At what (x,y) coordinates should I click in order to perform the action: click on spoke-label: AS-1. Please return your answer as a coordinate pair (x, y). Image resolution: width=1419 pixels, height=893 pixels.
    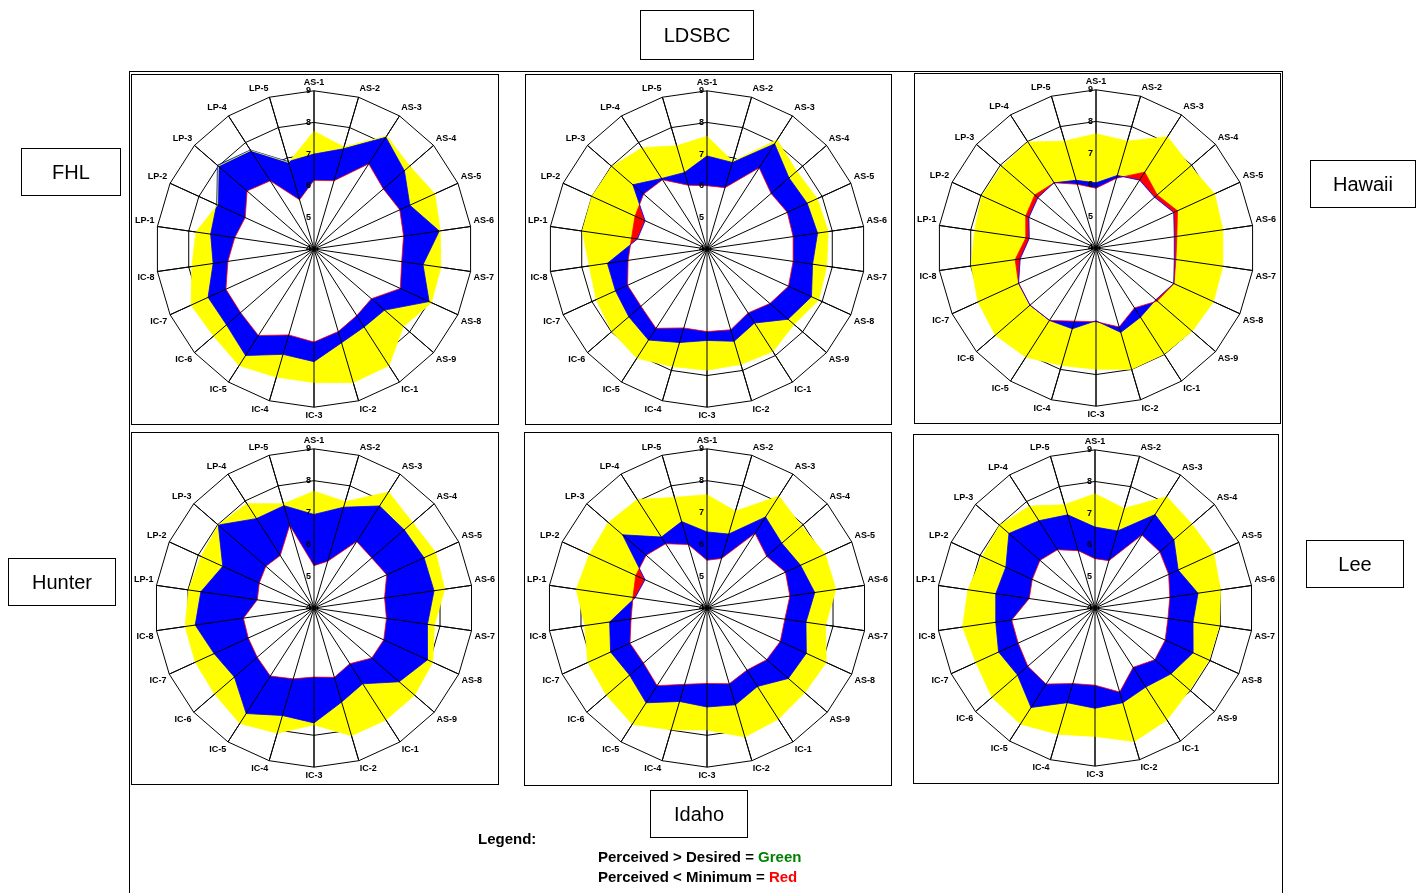
    Looking at the image, I should click on (314, 439).